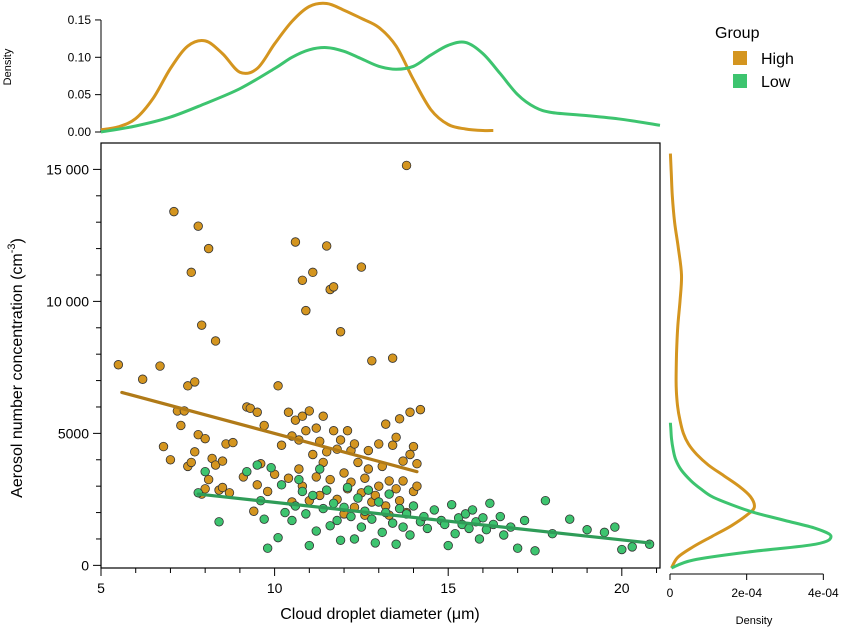 Image resolution: width=850 pixels, height=628 pixels. I want to click on legend-label-low: Low, so click(776, 82).